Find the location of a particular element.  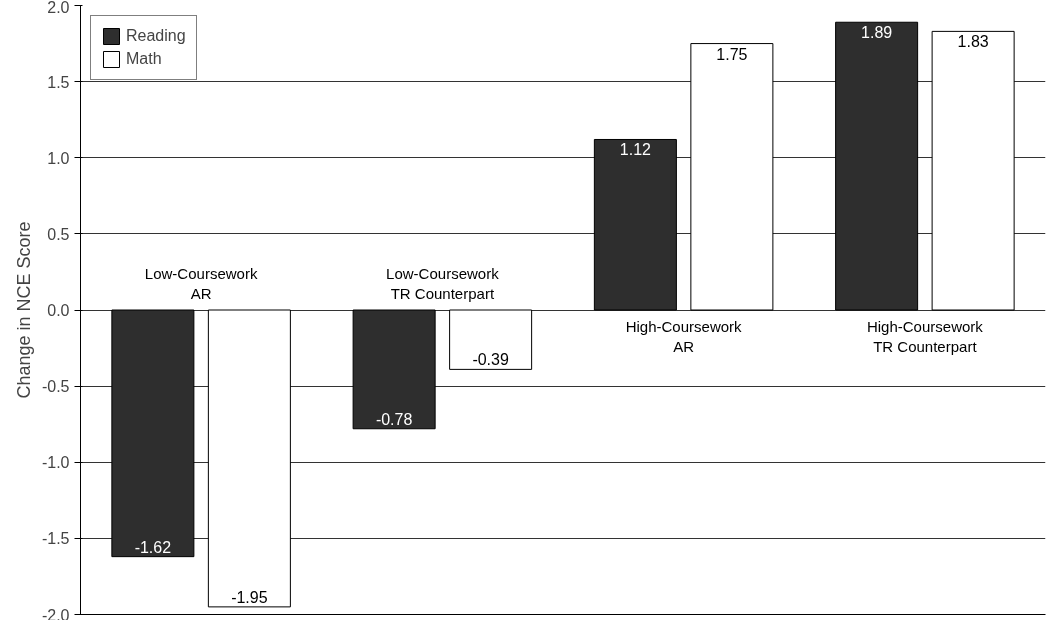

y-tick-label: 0.0 is located at coordinates (58, 310).